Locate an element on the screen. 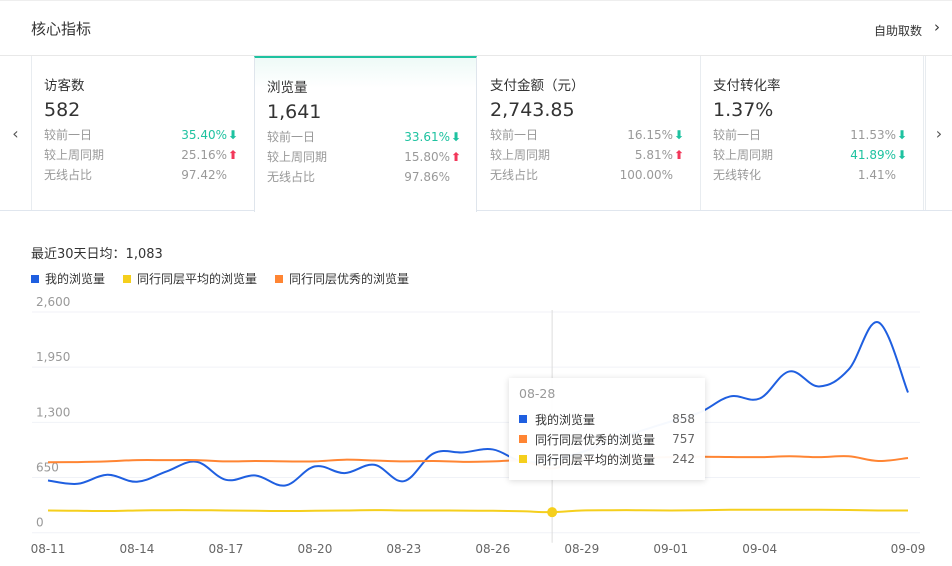 Image resolution: width=952 pixels, height=566 pixels. self-service-link: 自助取数 is located at coordinates (897, 31).